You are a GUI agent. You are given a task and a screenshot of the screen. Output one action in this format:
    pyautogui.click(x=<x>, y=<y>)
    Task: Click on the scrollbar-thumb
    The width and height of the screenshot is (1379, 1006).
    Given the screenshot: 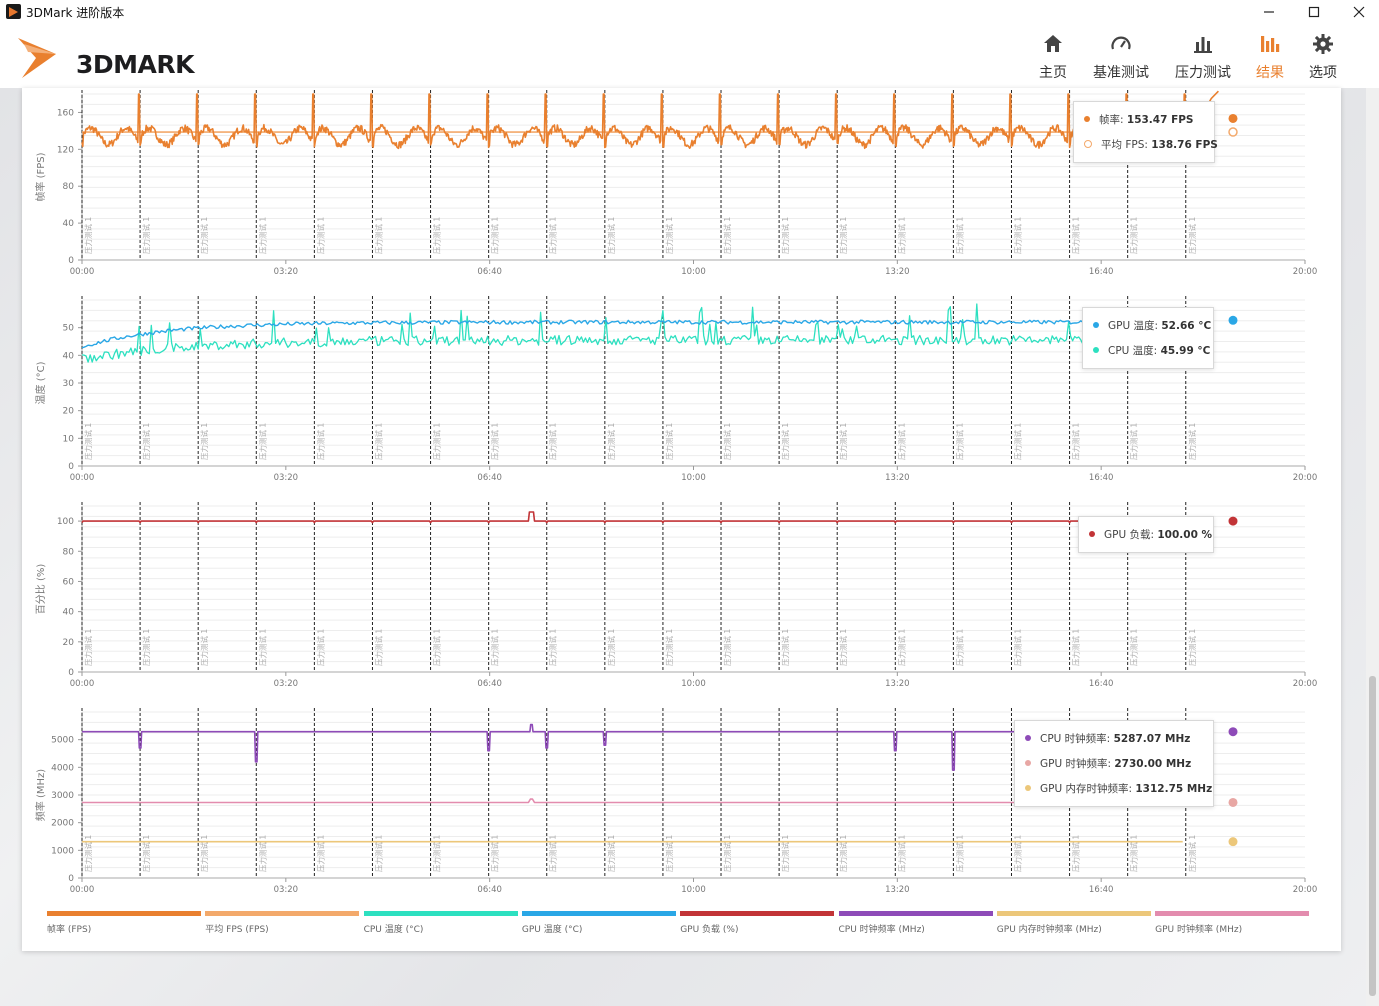 What is the action you would take?
    pyautogui.click(x=1372, y=836)
    